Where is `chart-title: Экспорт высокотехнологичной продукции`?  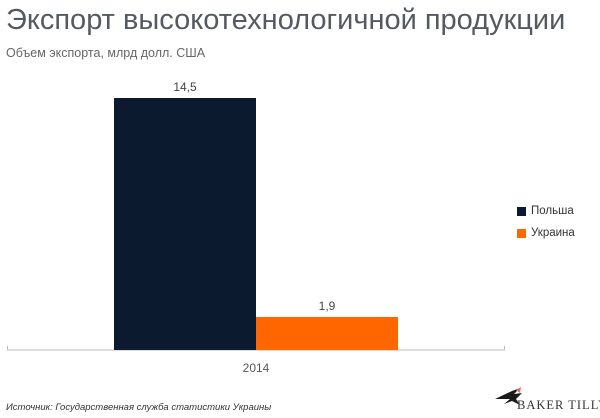 chart-title: Экспорт высокотехнологичной продукции is located at coordinates (286, 20).